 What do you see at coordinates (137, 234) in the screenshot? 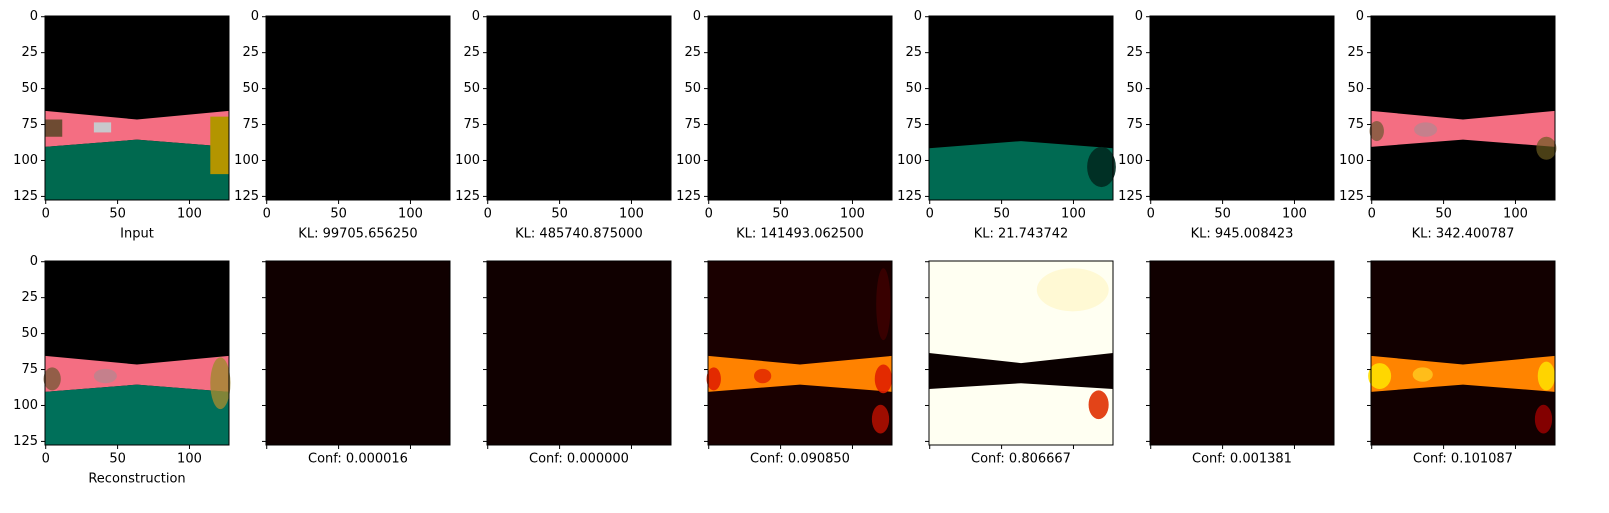
I see `panel-label: Input` at bounding box center [137, 234].